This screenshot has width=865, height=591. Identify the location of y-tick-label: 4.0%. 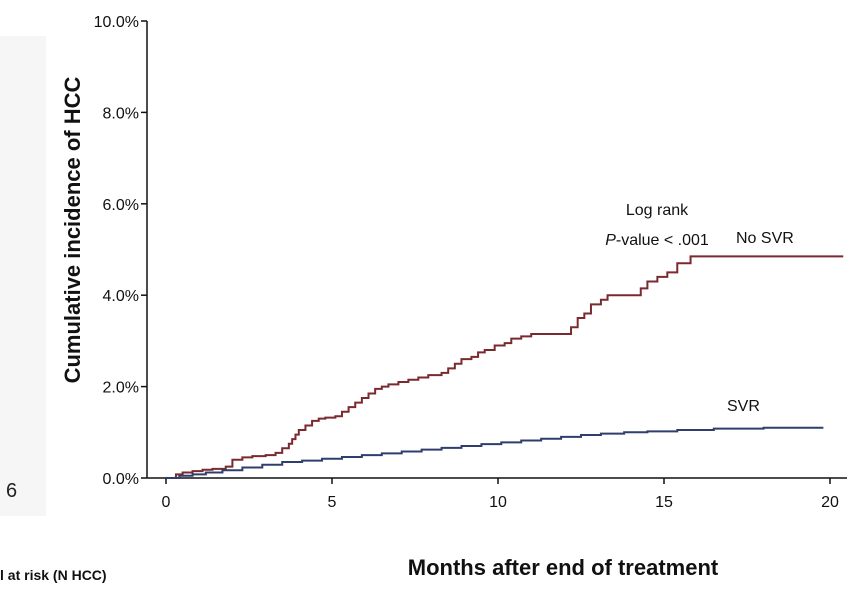
(121, 296).